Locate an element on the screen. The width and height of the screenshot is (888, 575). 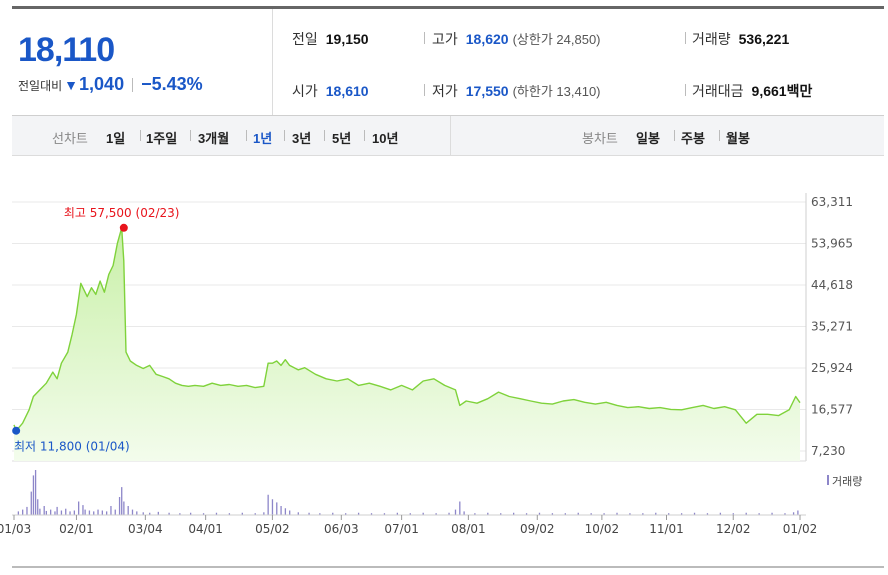
candle-weekly: 주봉 is located at coordinates (693, 138).